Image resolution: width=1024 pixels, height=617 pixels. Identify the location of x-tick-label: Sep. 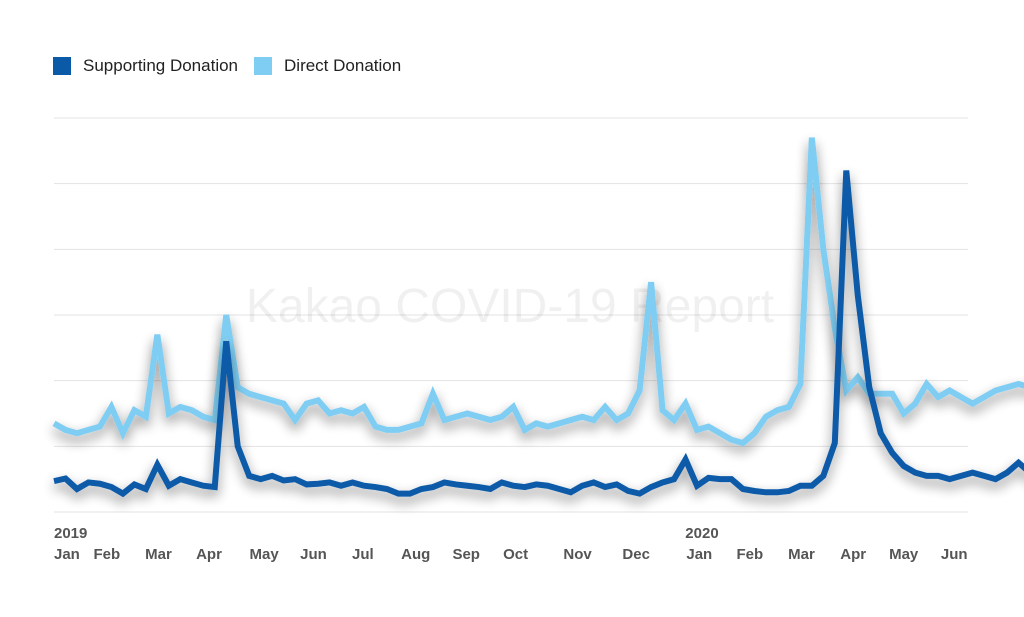
(466, 554).